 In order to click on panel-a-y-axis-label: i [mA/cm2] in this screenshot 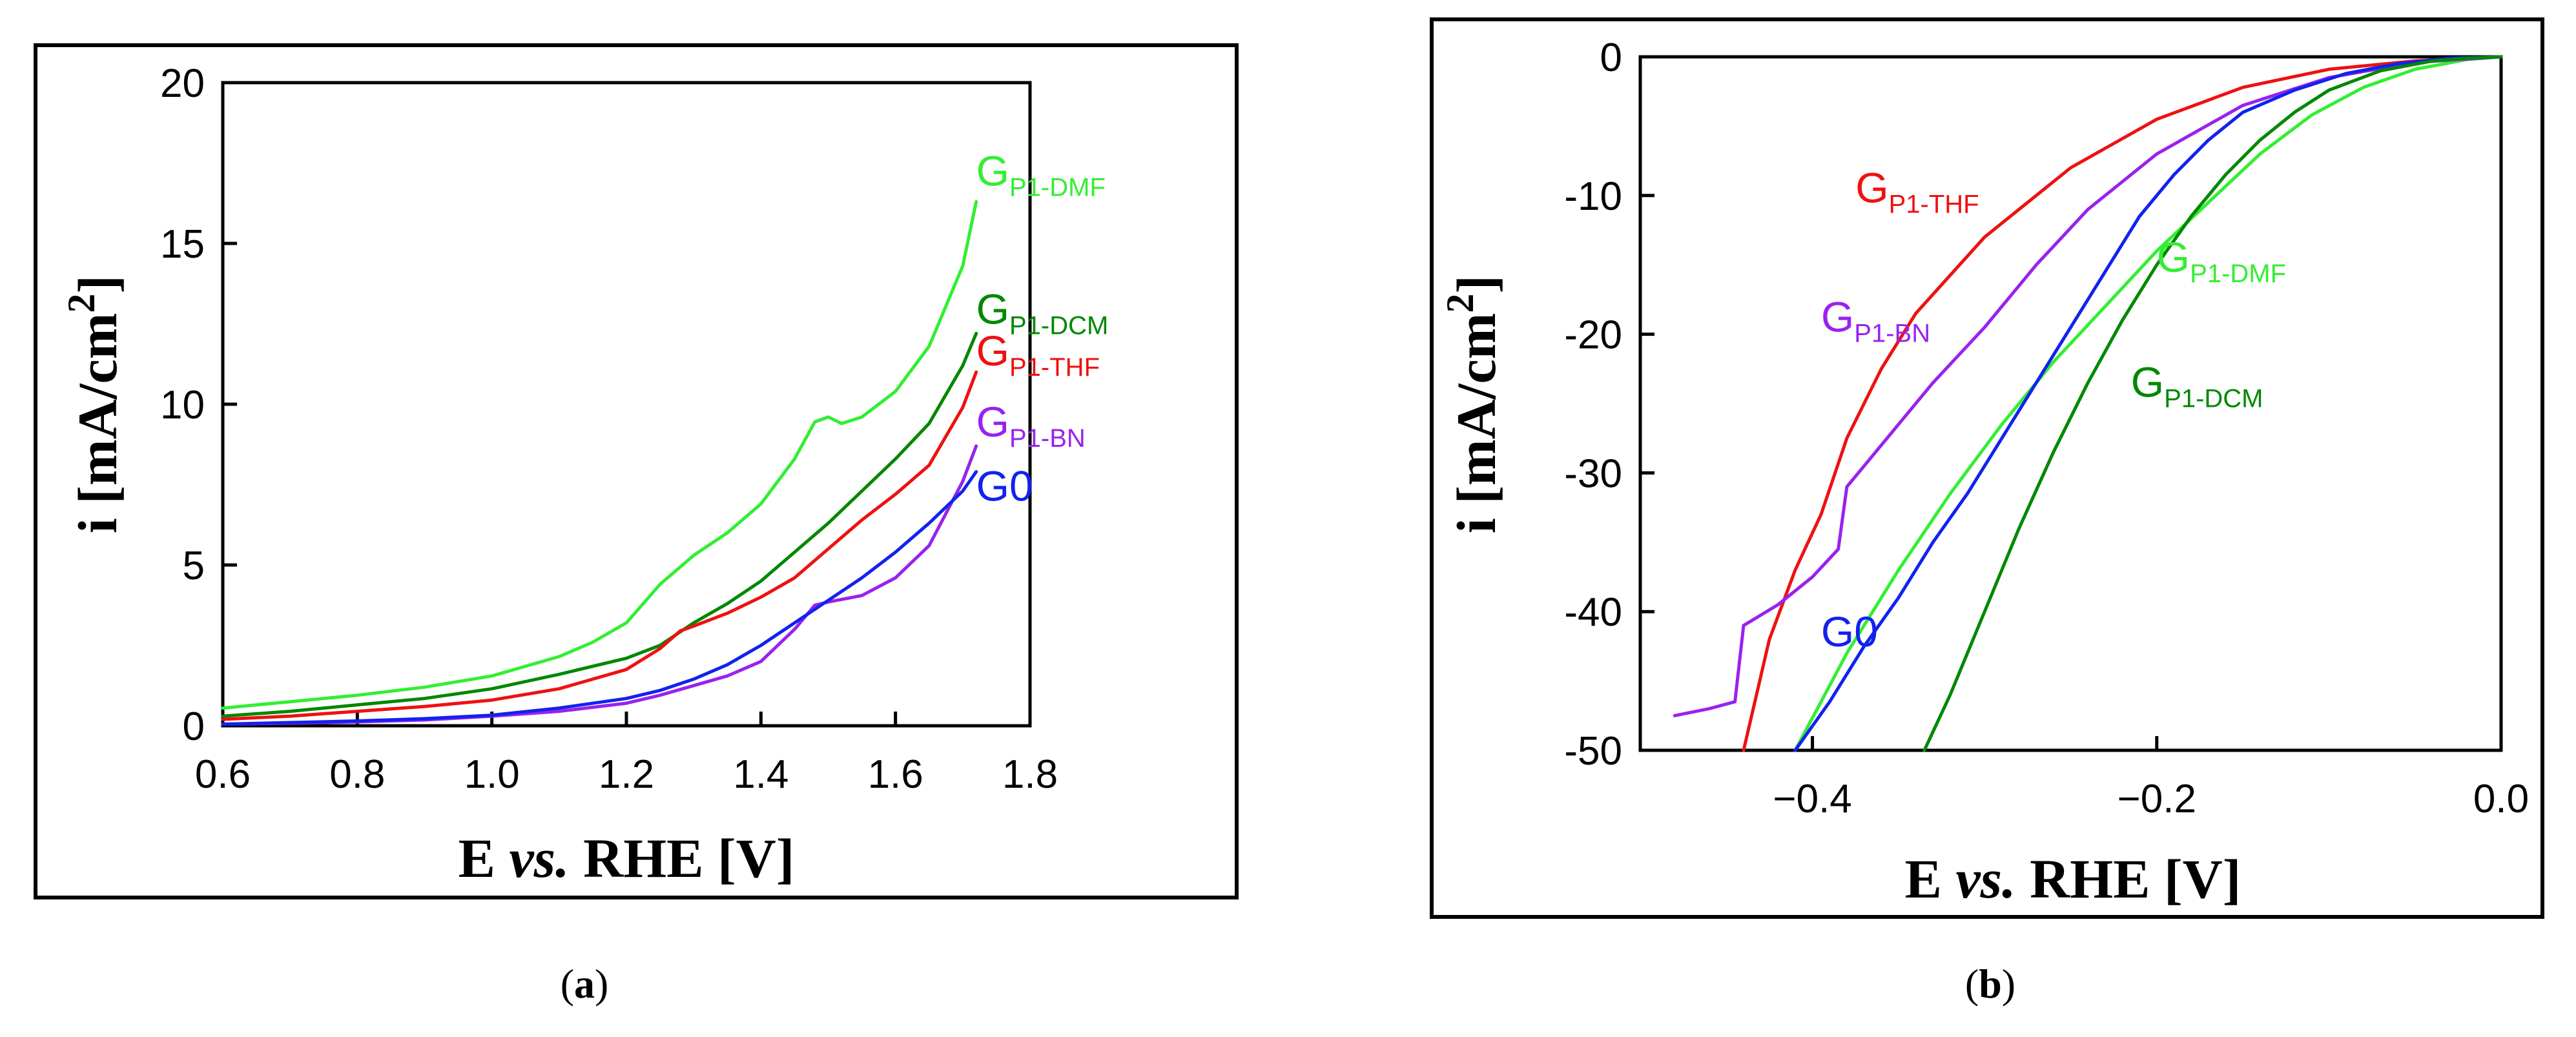, I will do `click(94, 404)`.